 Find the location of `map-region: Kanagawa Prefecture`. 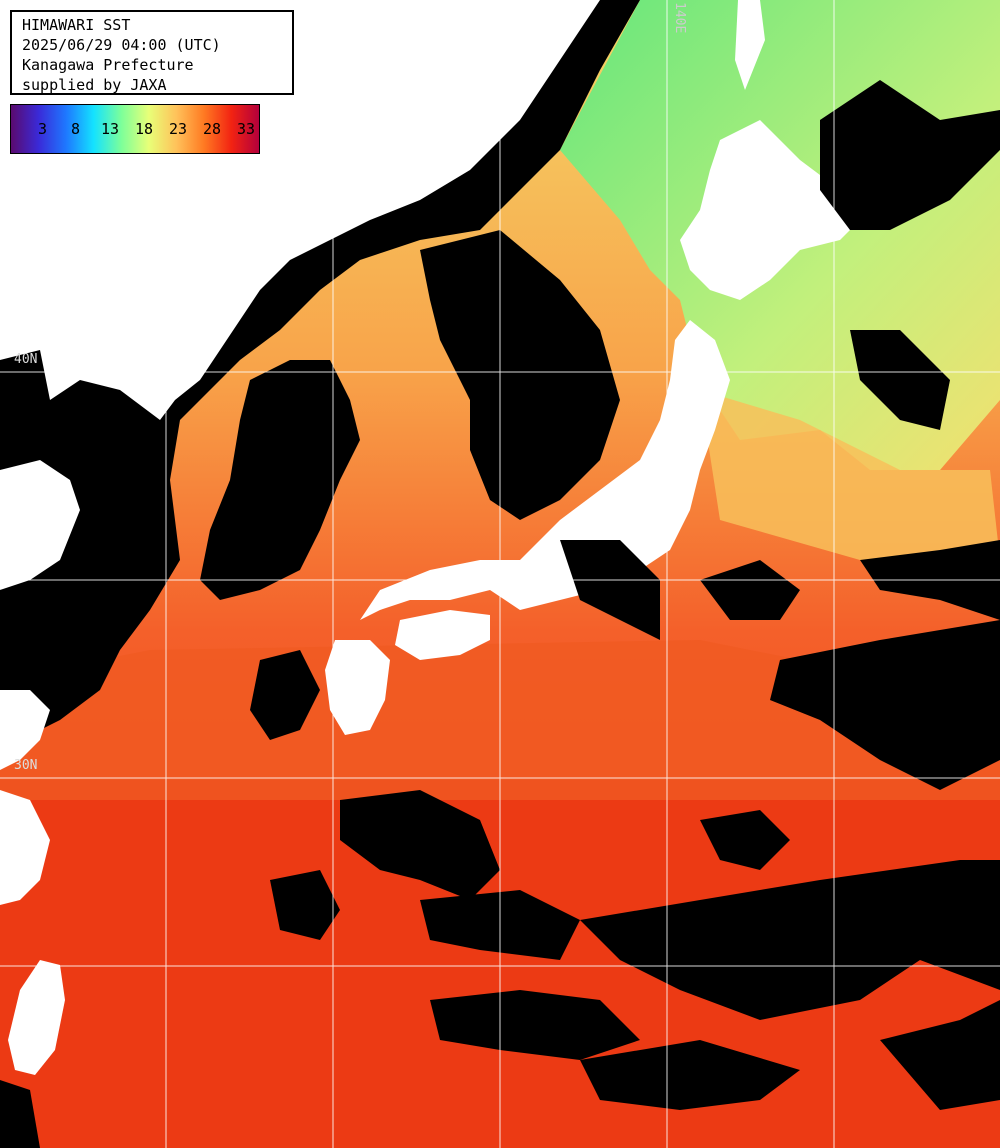

map-region: Kanagawa Prefecture is located at coordinates (108, 65).